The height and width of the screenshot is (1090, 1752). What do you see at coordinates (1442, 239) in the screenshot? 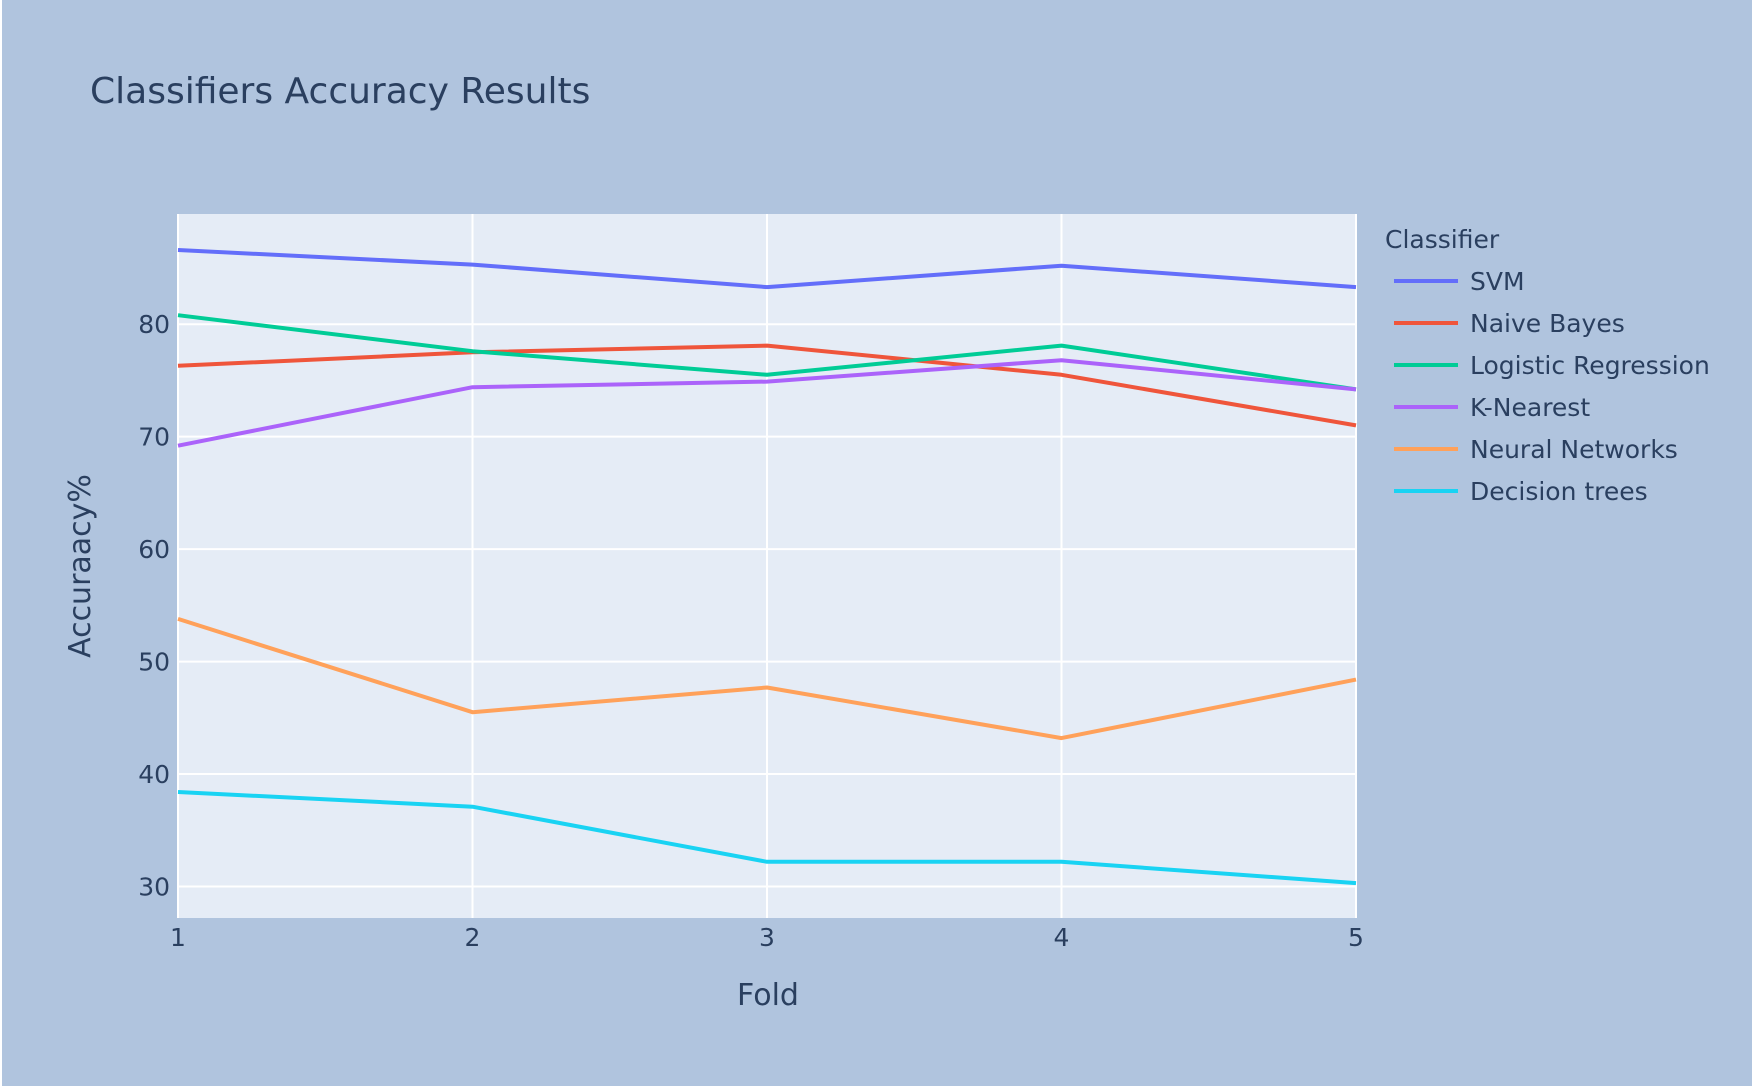
I see `legend-title: Classifier` at bounding box center [1442, 239].